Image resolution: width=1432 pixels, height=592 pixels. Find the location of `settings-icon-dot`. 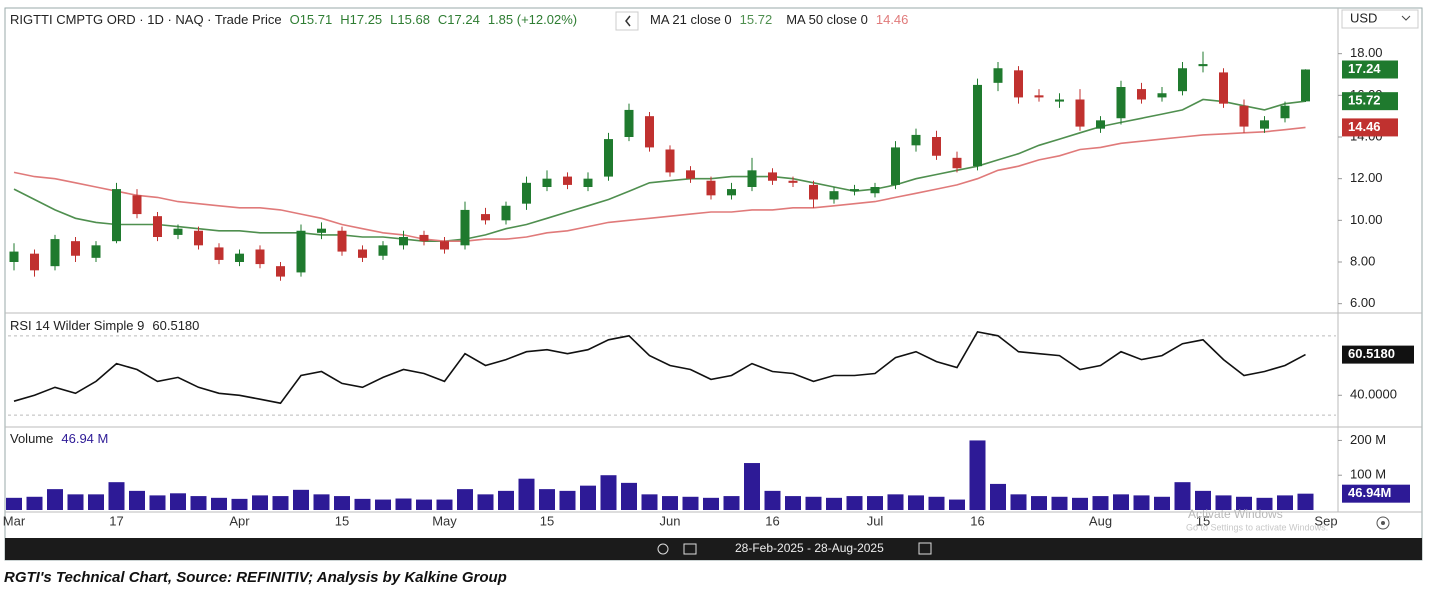

settings-icon-dot is located at coordinates (1383, 523).